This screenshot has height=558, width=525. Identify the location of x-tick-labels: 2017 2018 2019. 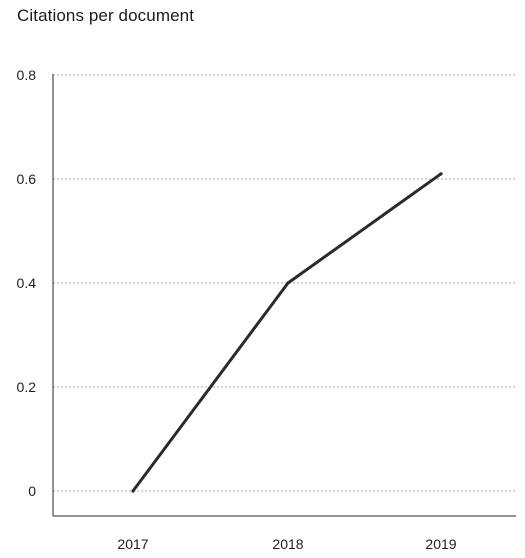
(286, 544).